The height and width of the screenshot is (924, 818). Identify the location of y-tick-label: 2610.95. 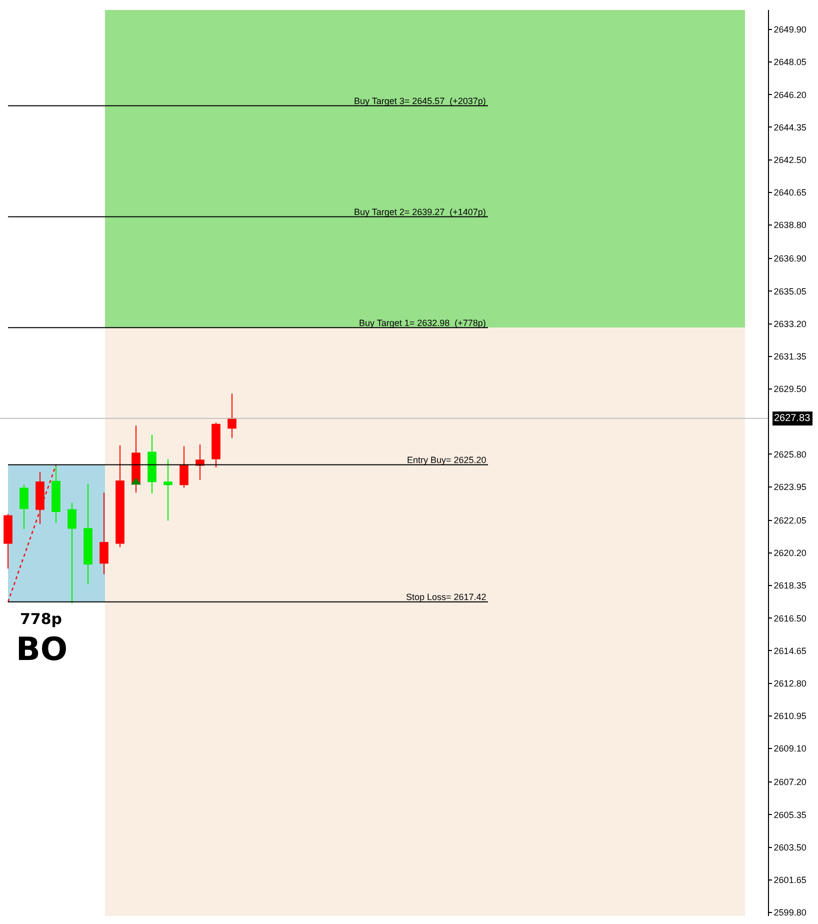
(790, 716).